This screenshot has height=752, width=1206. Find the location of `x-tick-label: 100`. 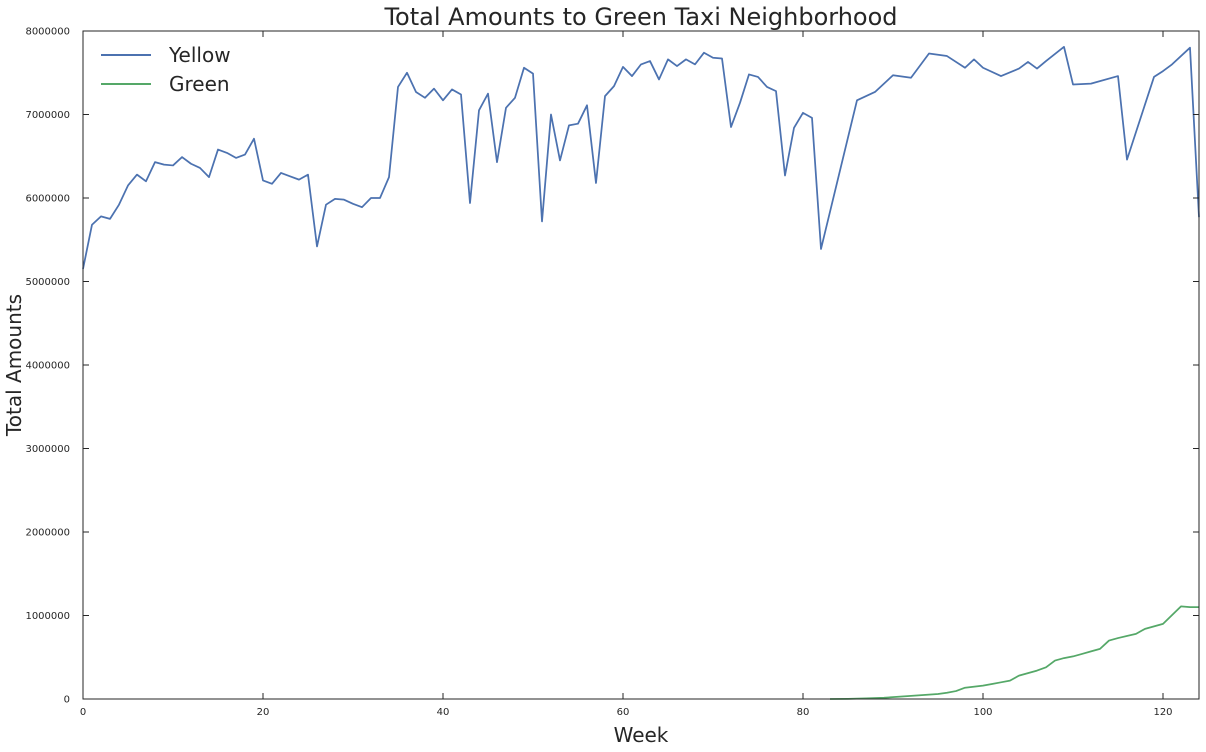

x-tick-label: 100 is located at coordinates (982, 712).